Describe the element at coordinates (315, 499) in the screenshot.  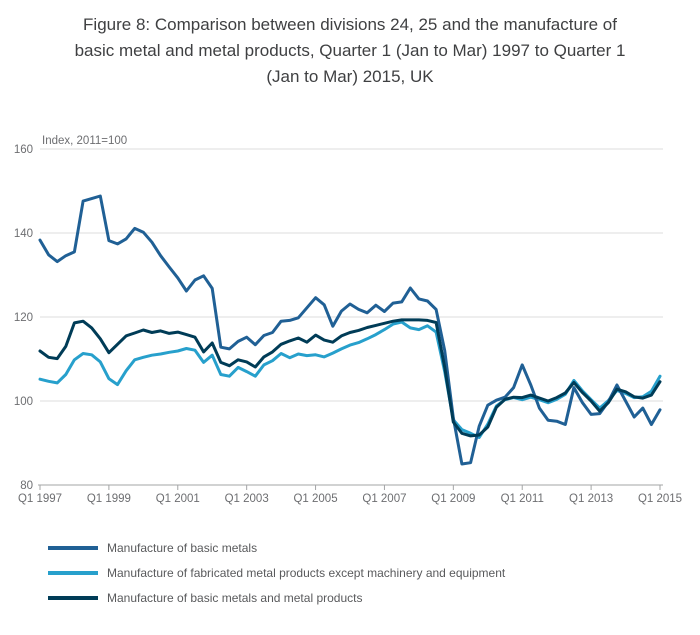
I see `x-tick-label: Q1 2005` at that location.